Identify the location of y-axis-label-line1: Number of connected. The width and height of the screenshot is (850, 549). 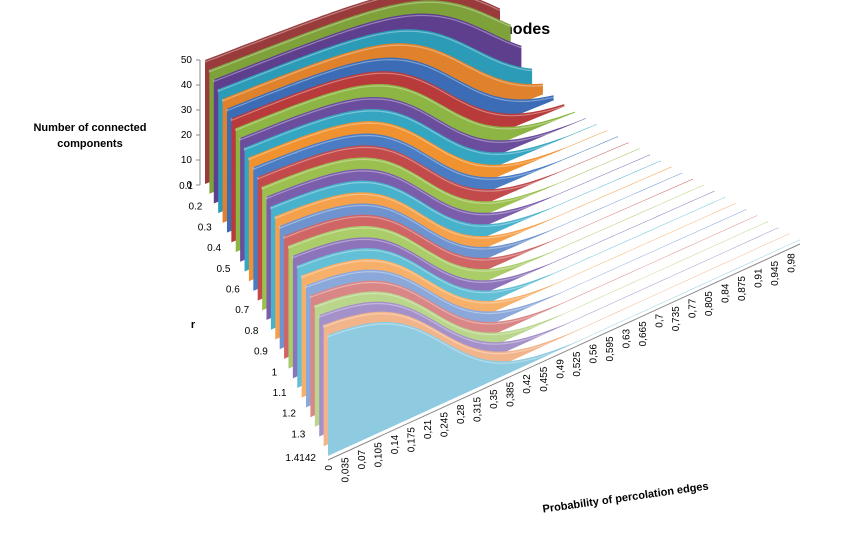
(89, 128).